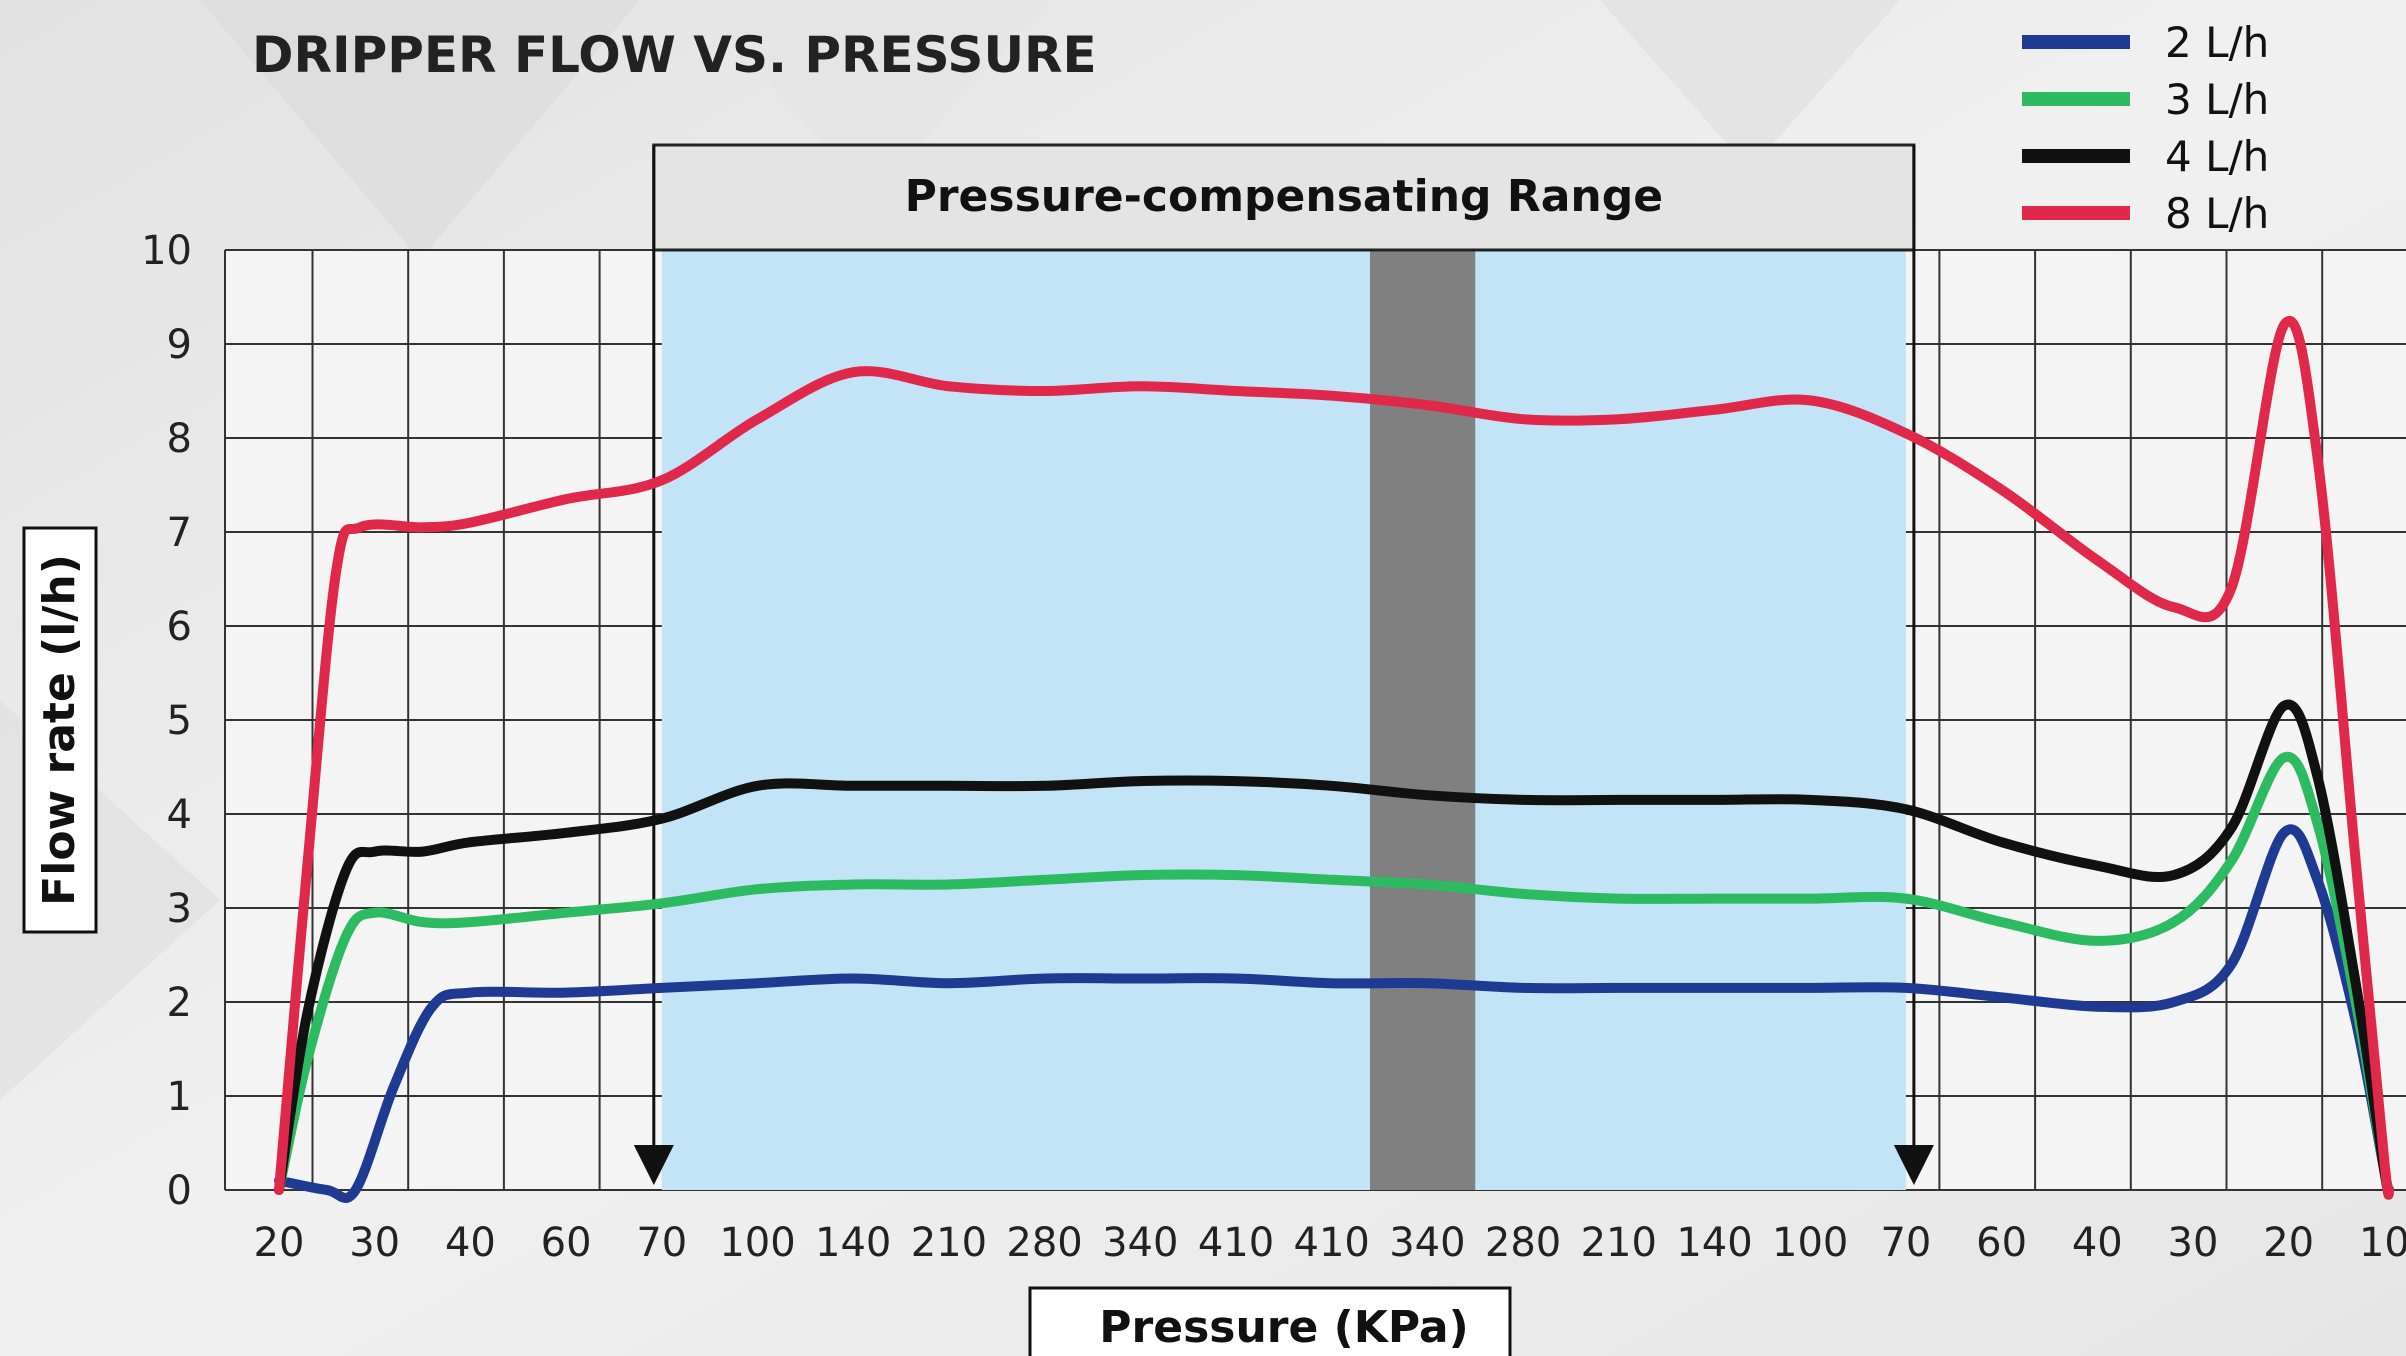 The height and width of the screenshot is (1356, 2406). What do you see at coordinates (653, 1165) in the screenshot?
I see `range-start-arrow-icon` at bounding box center [653, 1165].